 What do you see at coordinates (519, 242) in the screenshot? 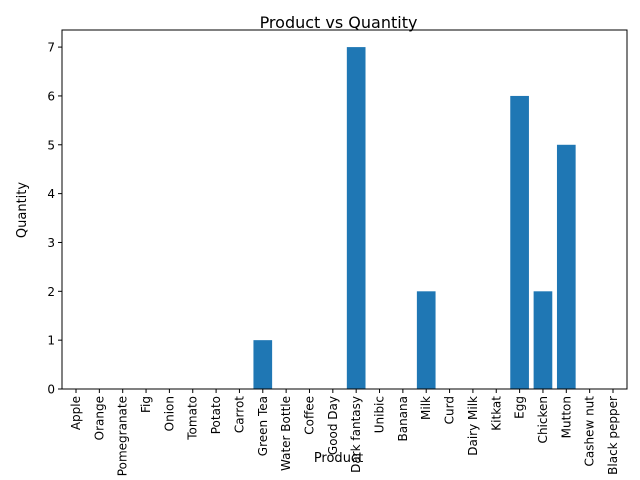
I see `bar-egg` at bounding box center [519, 242].